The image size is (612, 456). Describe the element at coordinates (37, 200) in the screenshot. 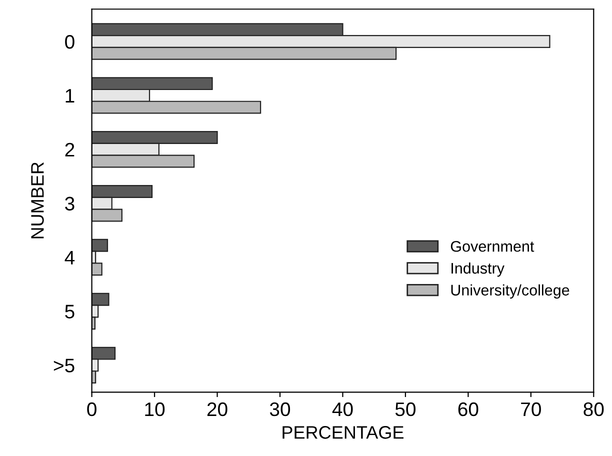

I see `y-axis-title: NUMBER` at that location.